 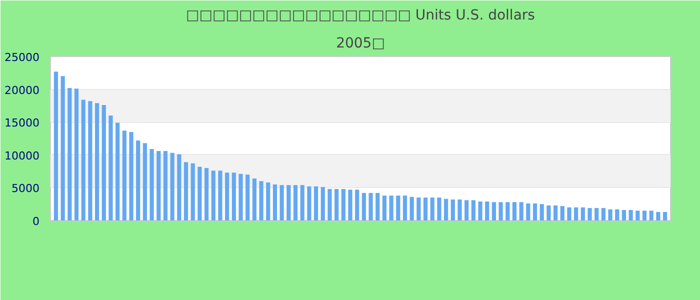 I want to click on y-tick-label: 0, so click(x=36, y=221).